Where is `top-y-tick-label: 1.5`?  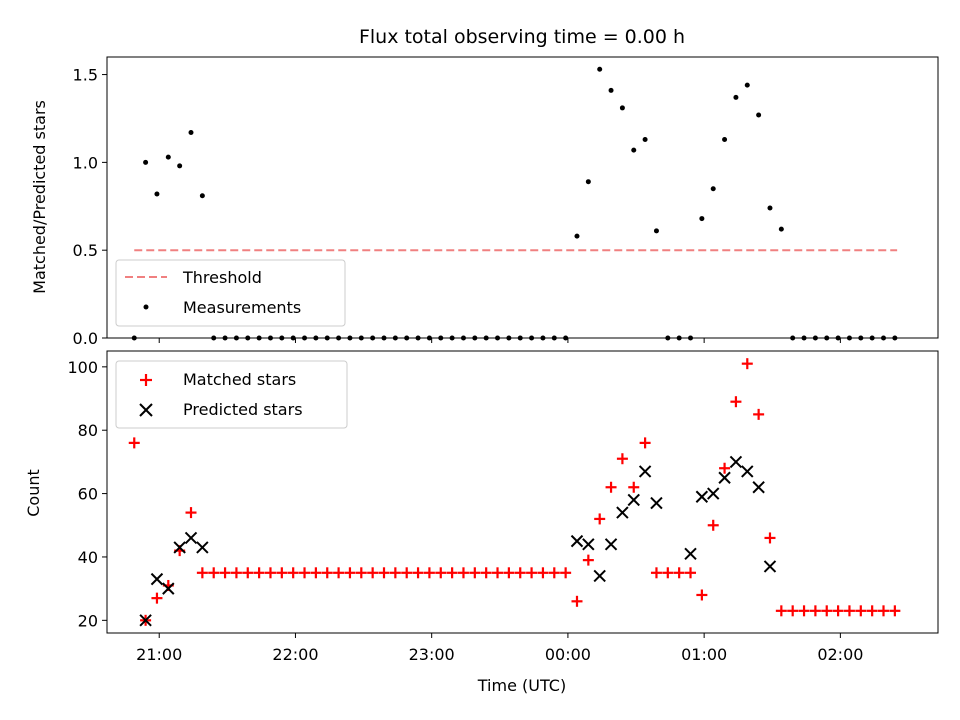
top-y-tick-label: 1.5 is located at coordinates (85, 75).